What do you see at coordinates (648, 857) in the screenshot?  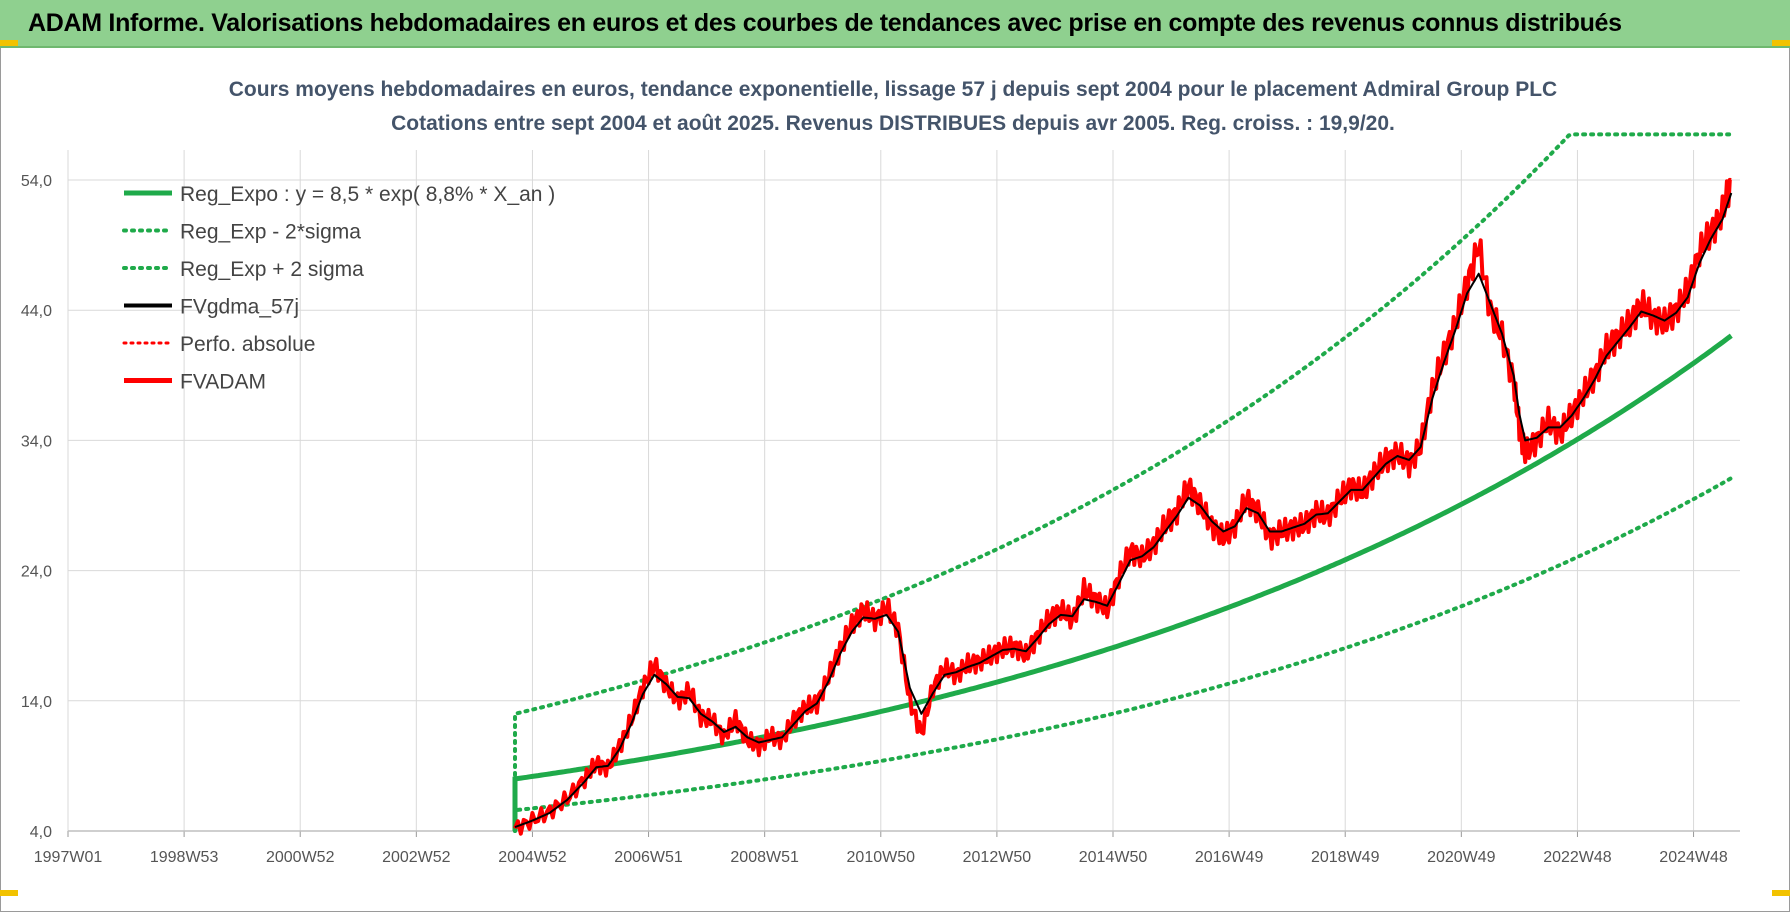 I see `x-tick-label: 2006W51` at bounding box center [648, 857].